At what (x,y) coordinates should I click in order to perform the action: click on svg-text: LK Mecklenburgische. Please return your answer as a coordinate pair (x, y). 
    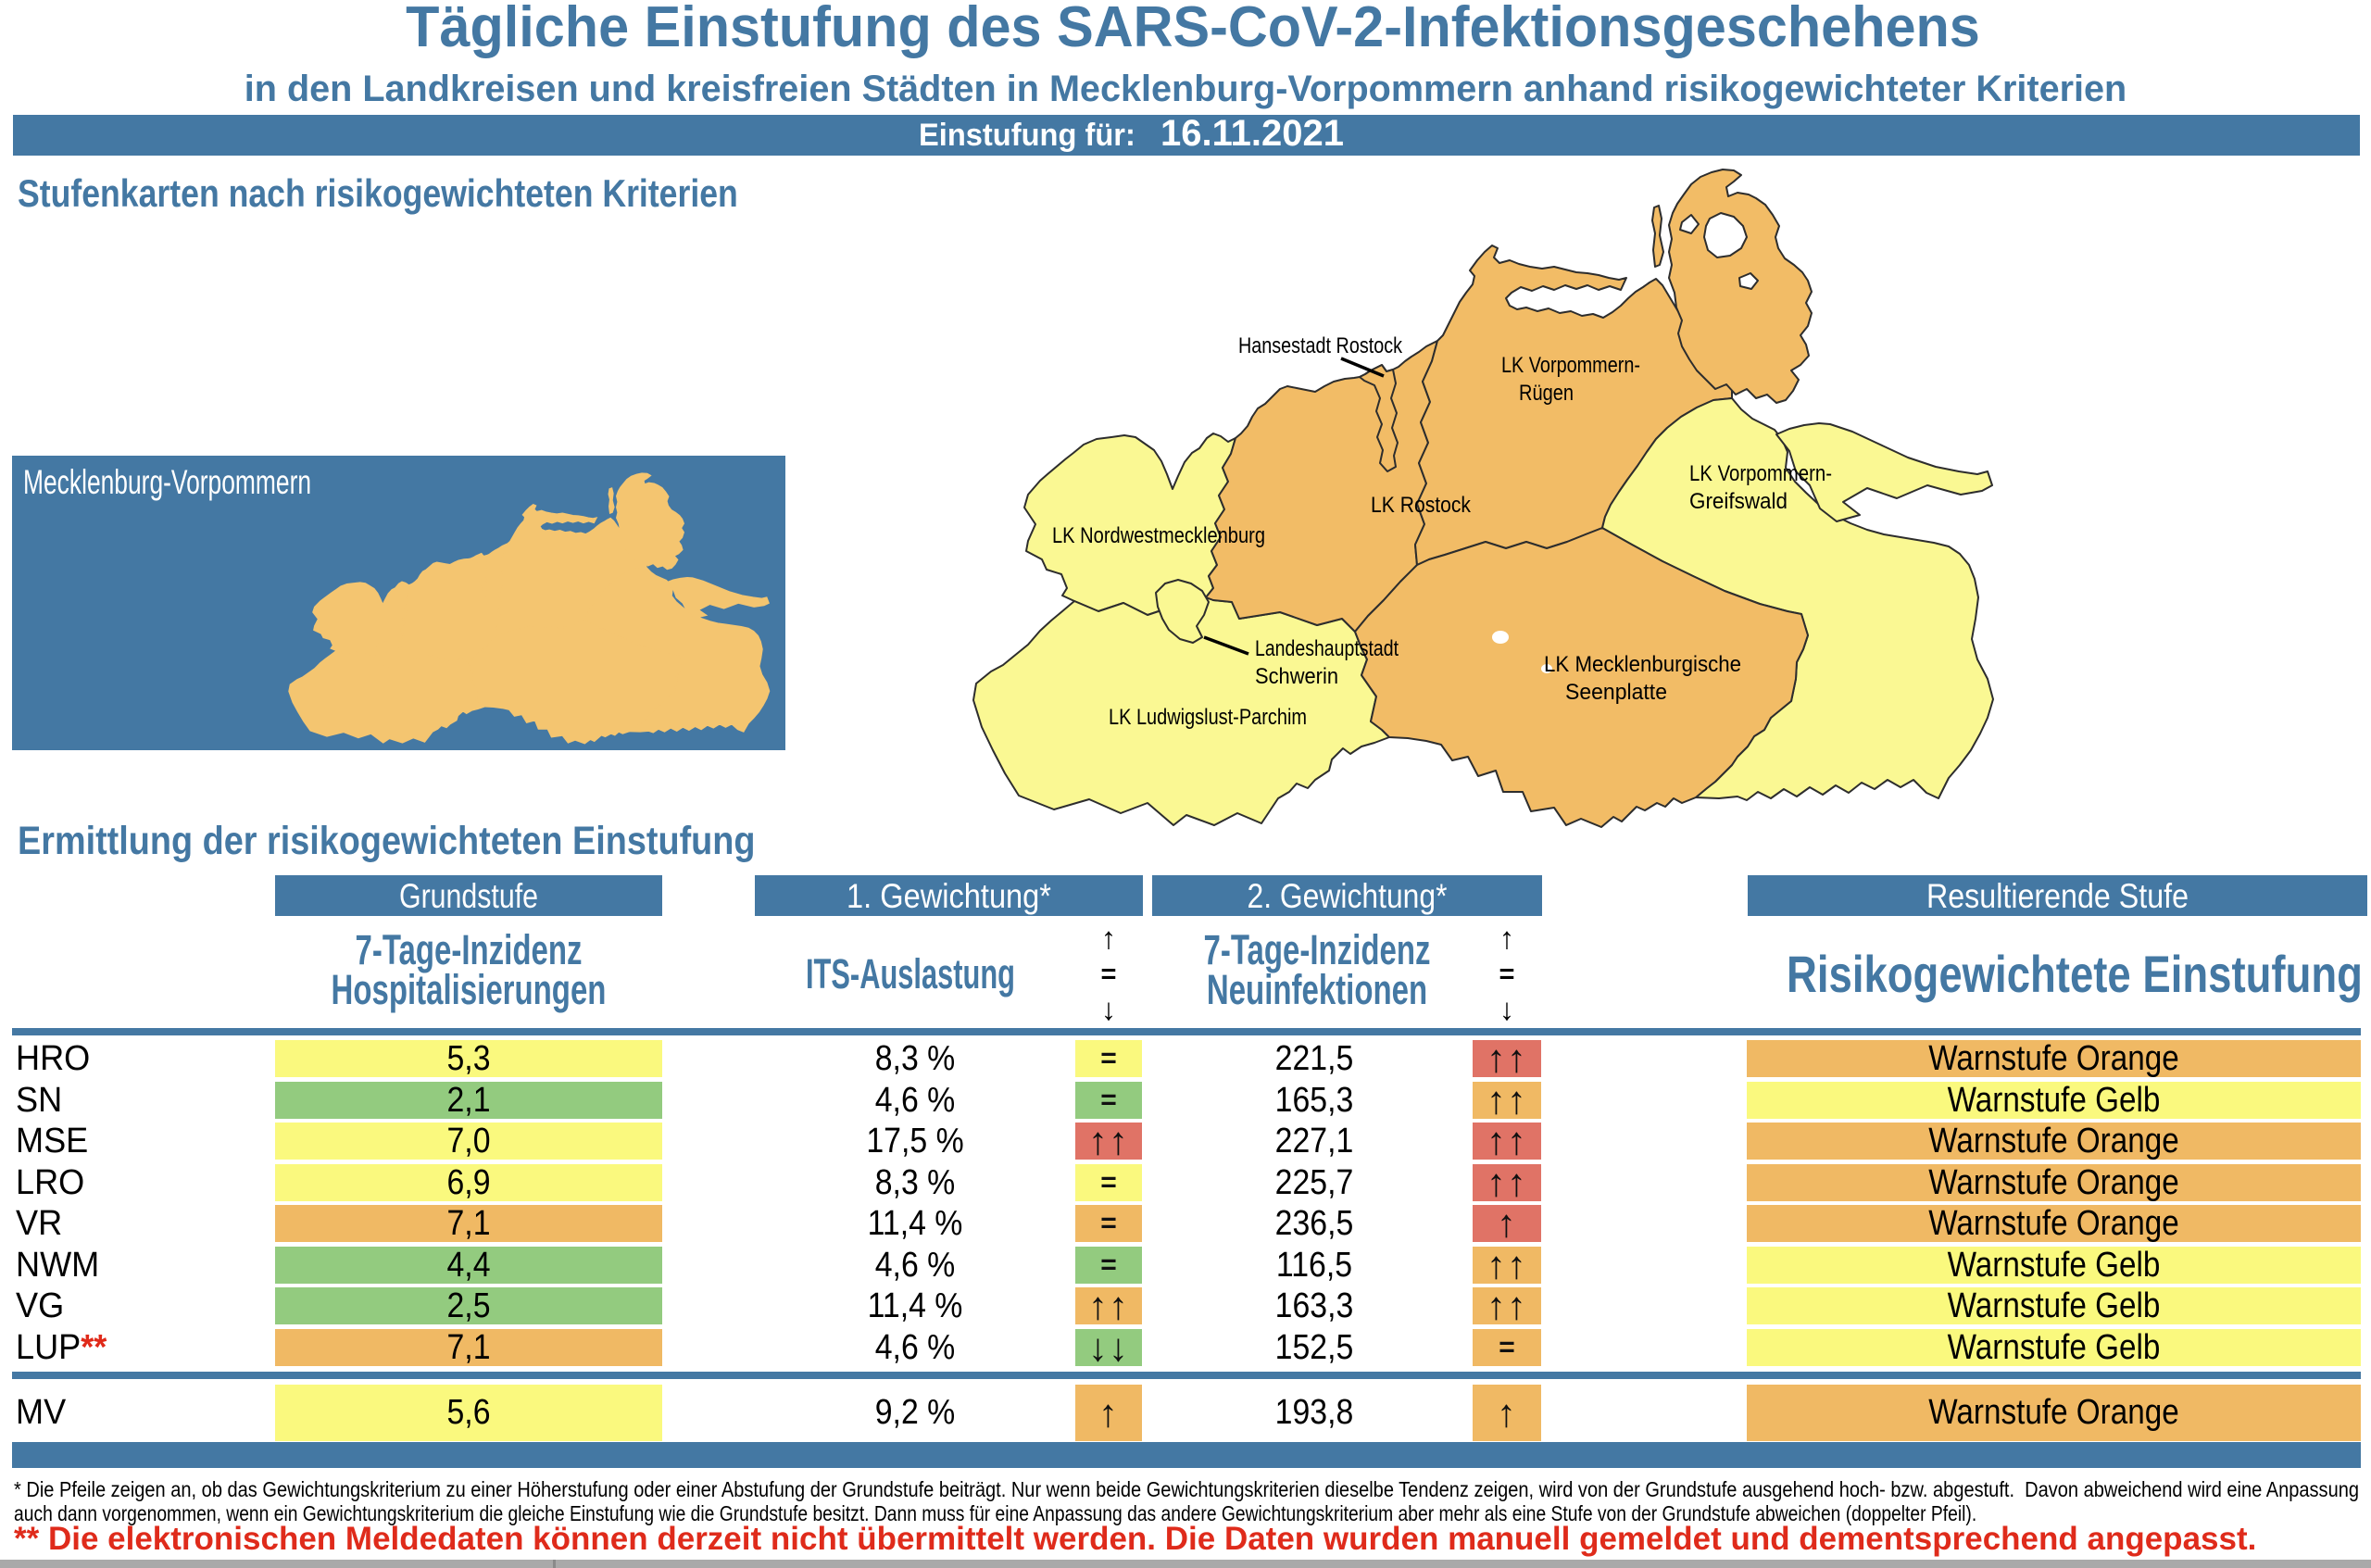
    Looking at the image, I should click on (1642, 665).